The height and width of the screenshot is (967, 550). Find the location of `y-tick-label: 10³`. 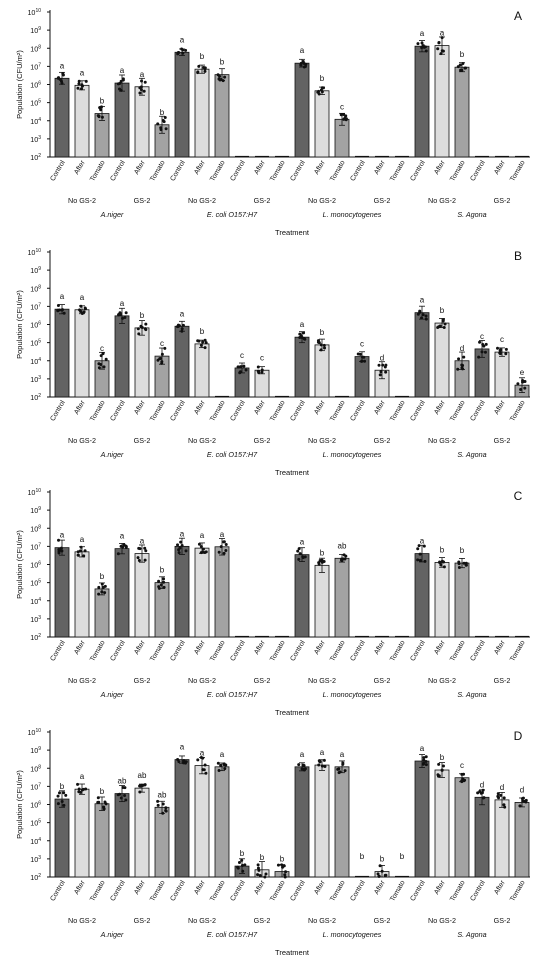

y-tick-label: 10³ is located at coordinates (35, 619).